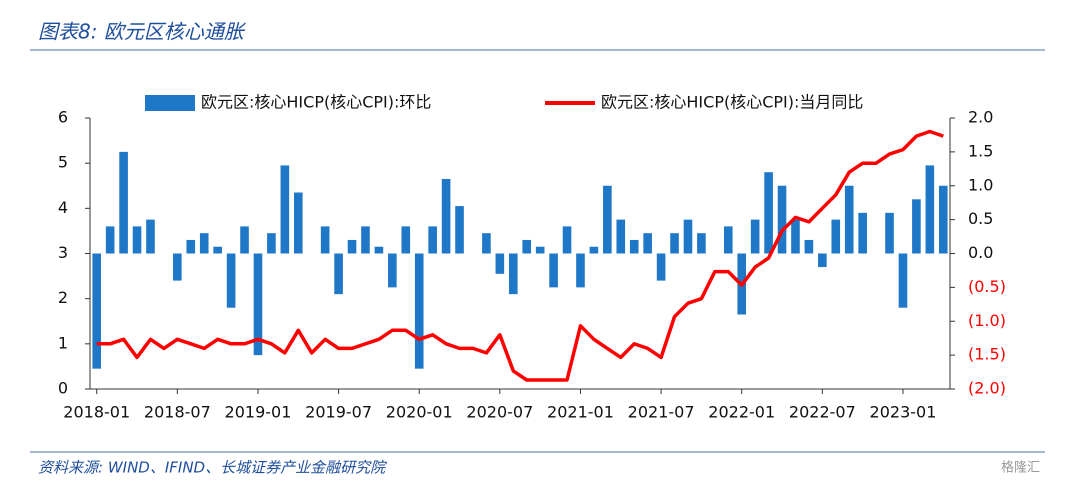 The height and width of the screenshot is (484, 1080). Describe the element at coordinates (1020, 468) in the screenshot. I see `watermark: 格隆汇` at that location.